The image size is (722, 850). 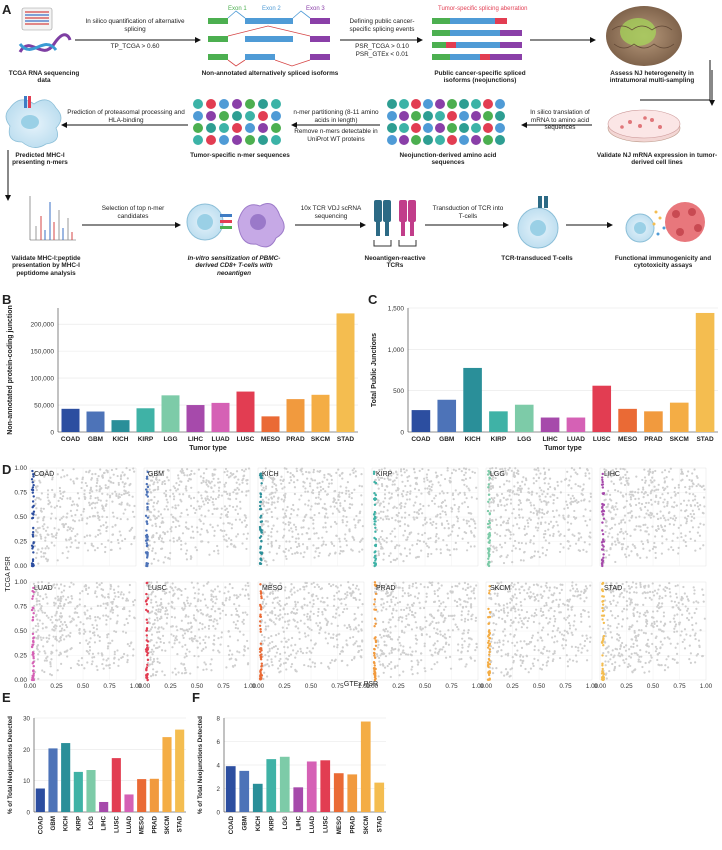 What do you see at coordinates (33, 532) in the screenshot?
I see `point-coad` at bounding box center [33, 532].